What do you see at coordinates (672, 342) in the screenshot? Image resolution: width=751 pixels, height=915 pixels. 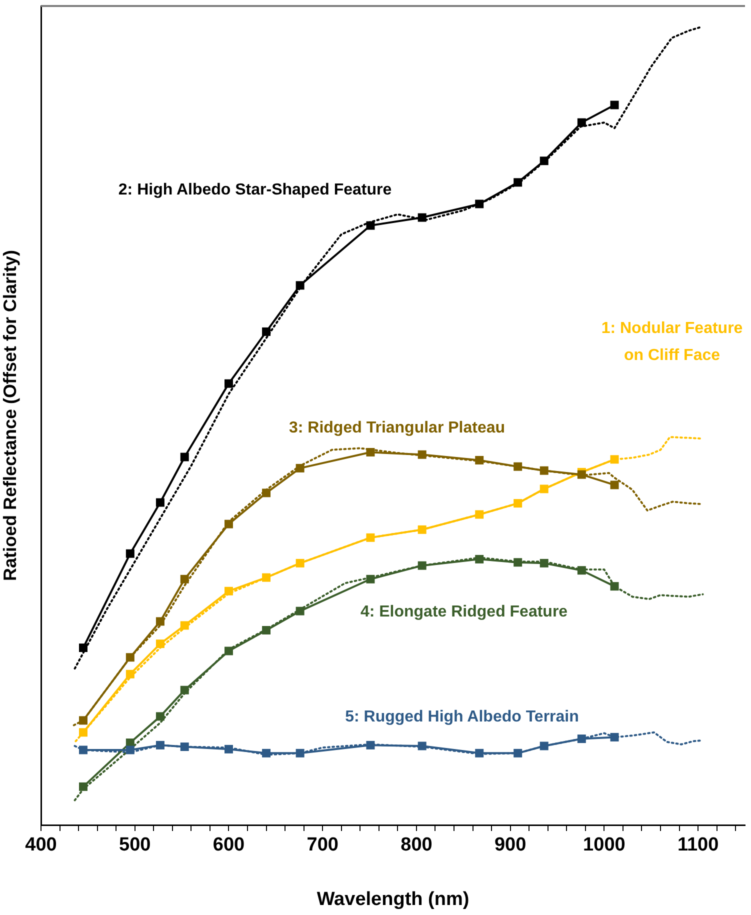 I see `text: 1: Nodular Feature on Cliff Face` at bounding box center [672, 342].